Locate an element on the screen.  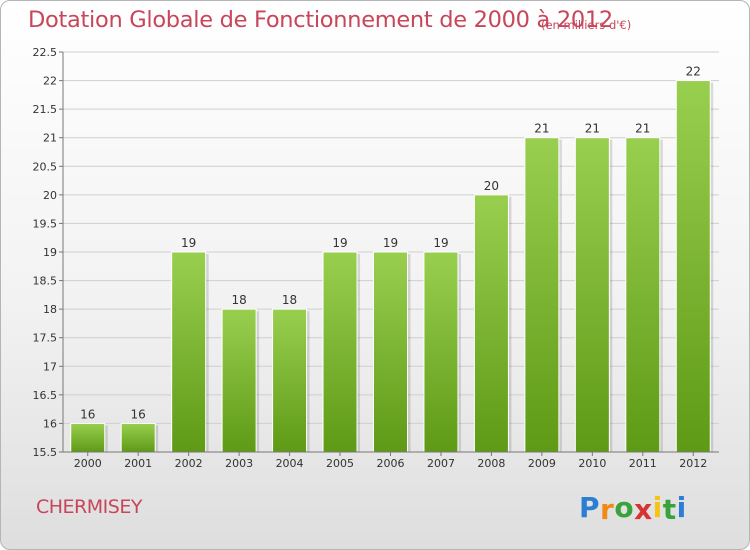
proxiti-logo: Proxiti is located at coordinates (633, 508).